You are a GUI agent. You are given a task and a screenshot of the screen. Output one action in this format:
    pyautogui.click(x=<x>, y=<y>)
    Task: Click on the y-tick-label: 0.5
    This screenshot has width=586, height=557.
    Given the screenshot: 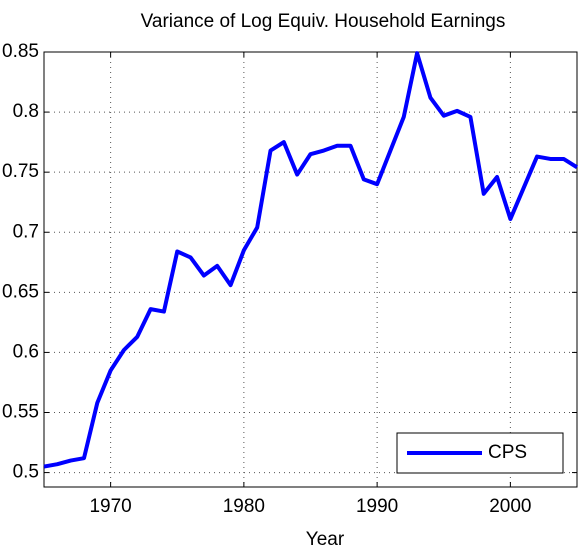 What is the action you would take?
    pyautogui.click(x=26, y=472)
    